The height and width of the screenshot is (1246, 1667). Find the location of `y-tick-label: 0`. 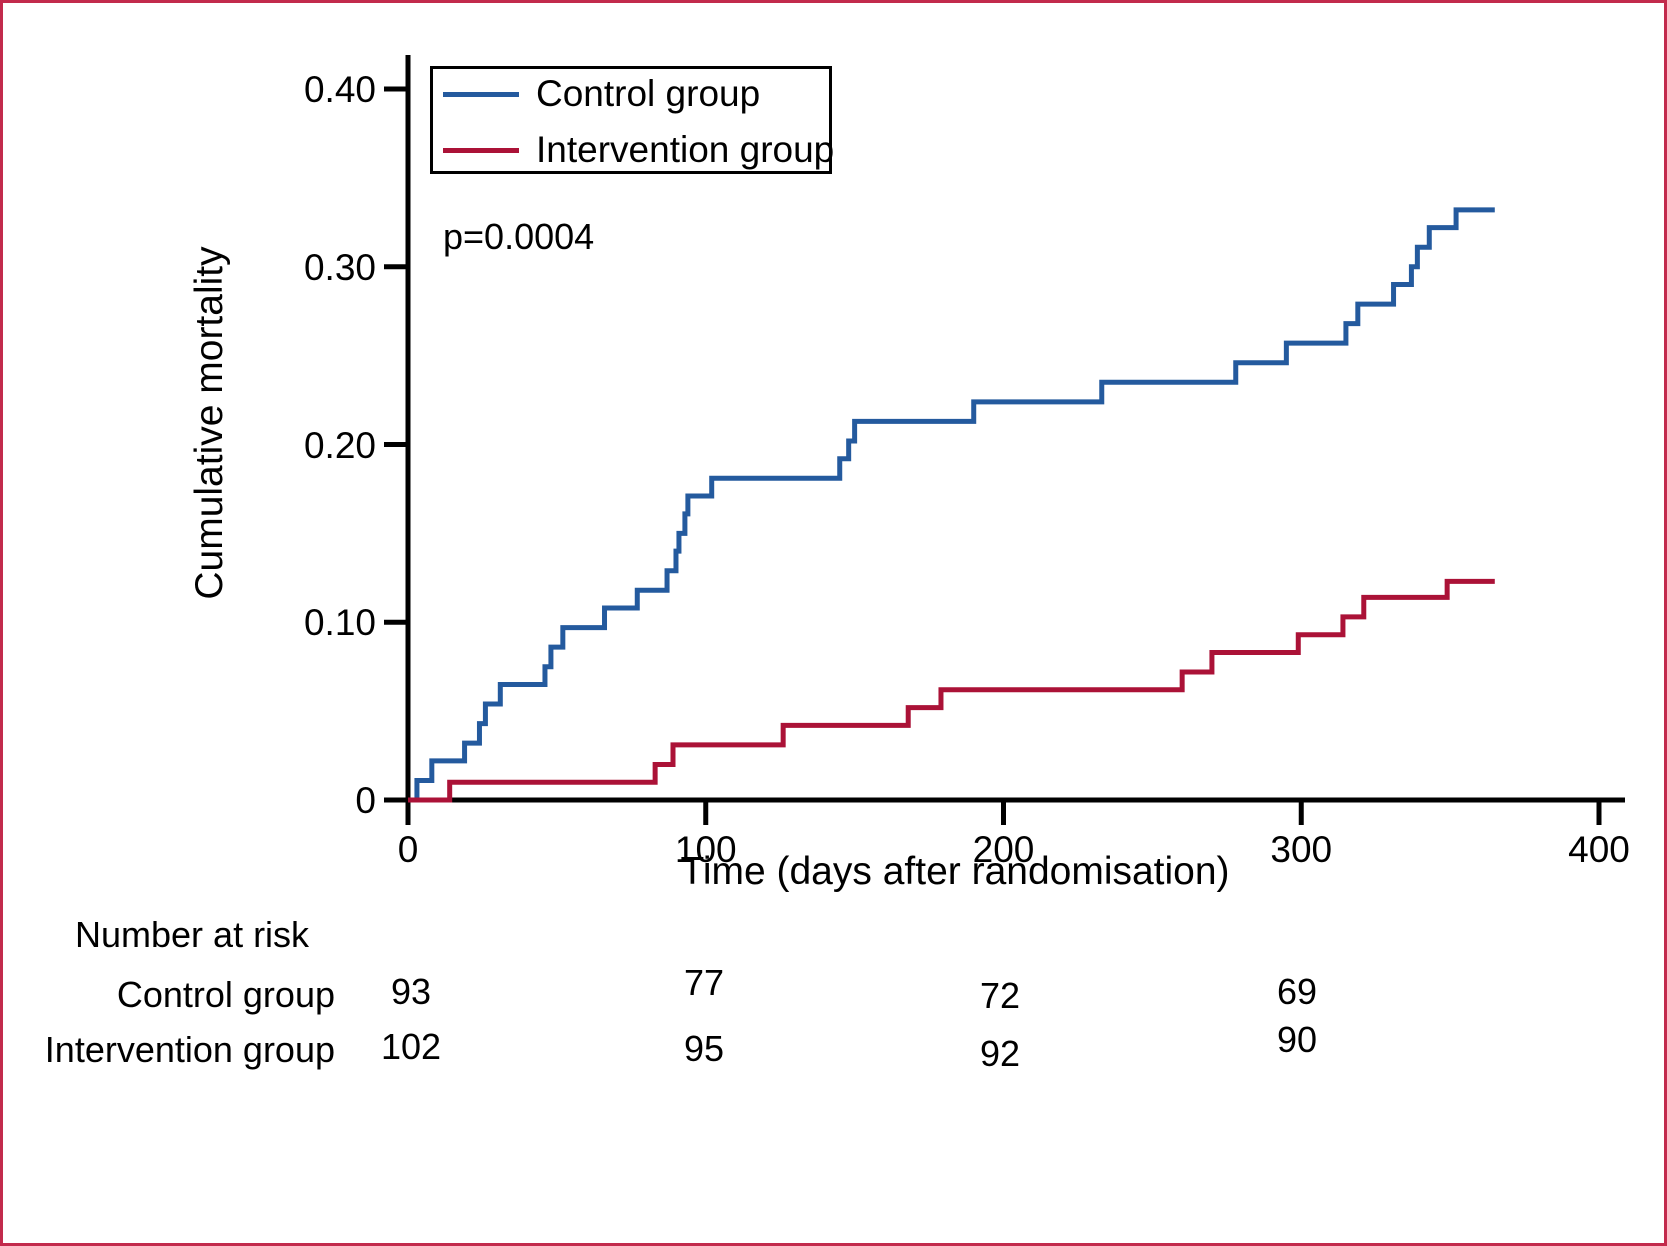

y-tick-label: 0 is located at coordinates (365, 800).